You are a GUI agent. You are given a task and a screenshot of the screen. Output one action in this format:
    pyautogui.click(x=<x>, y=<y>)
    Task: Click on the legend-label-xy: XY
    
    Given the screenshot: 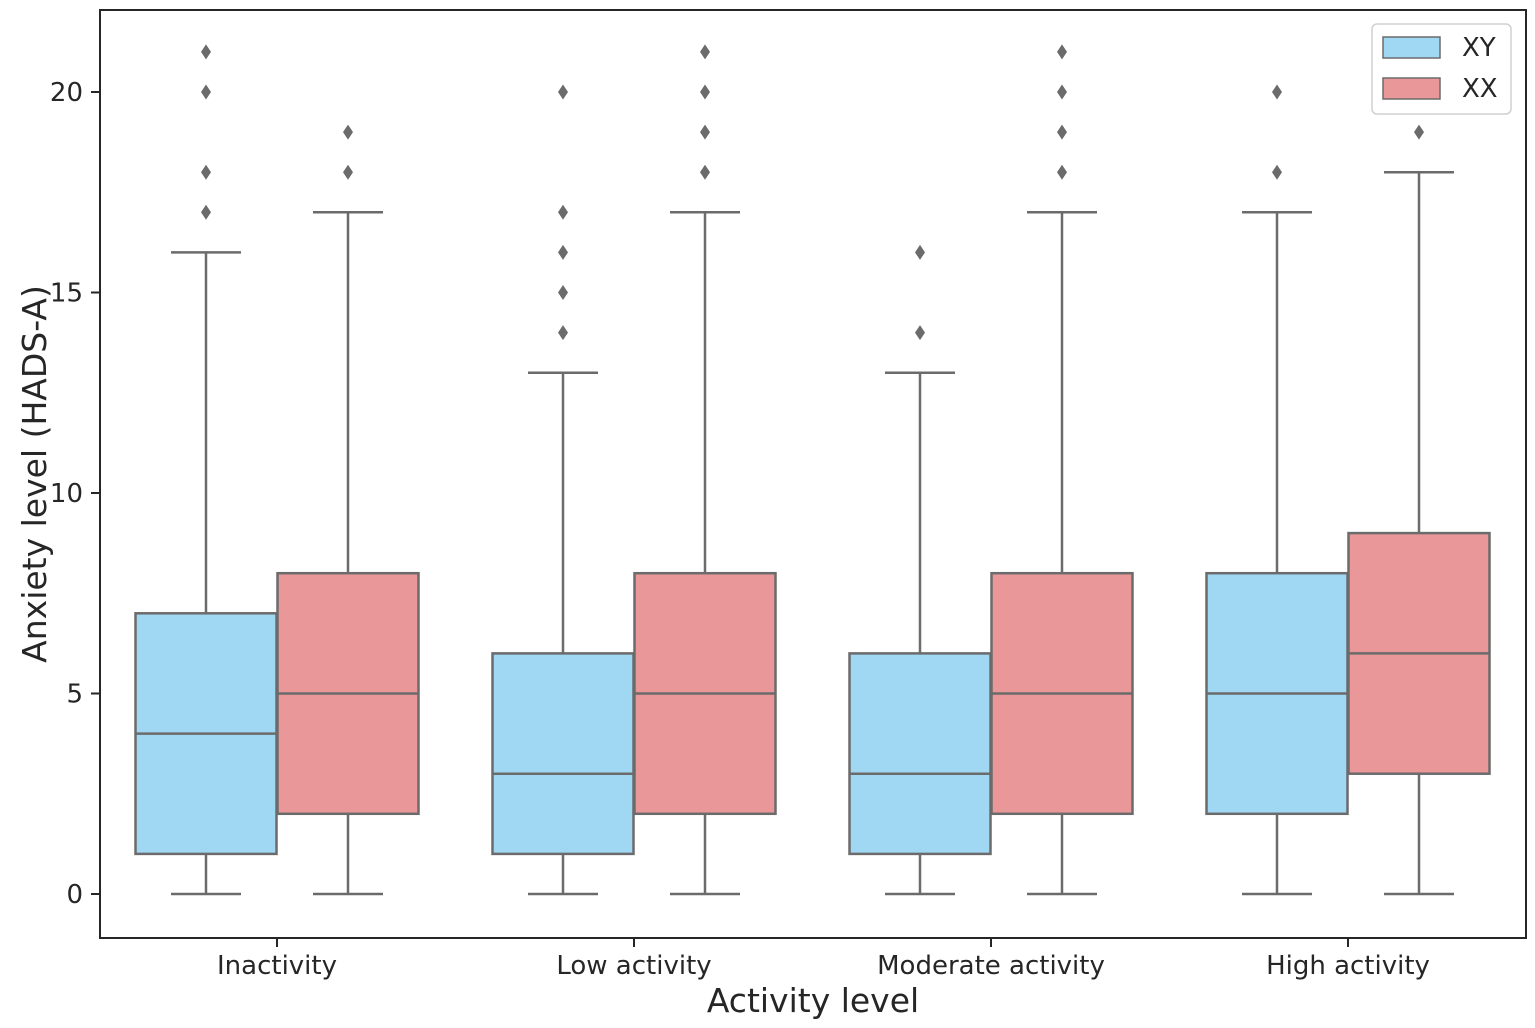 What is the action you would take?
    pyautogui.click(x=1479, y=48)
    